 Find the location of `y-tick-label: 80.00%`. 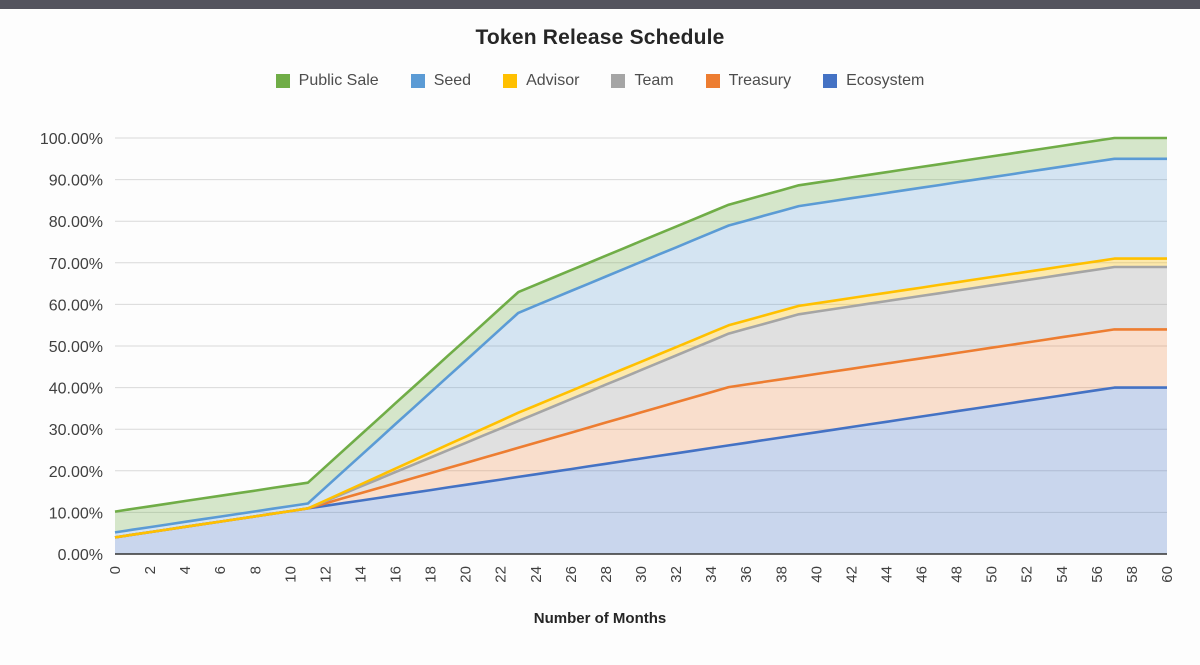

y-tick-label: 80.00% is located at coordinates (76, 222).